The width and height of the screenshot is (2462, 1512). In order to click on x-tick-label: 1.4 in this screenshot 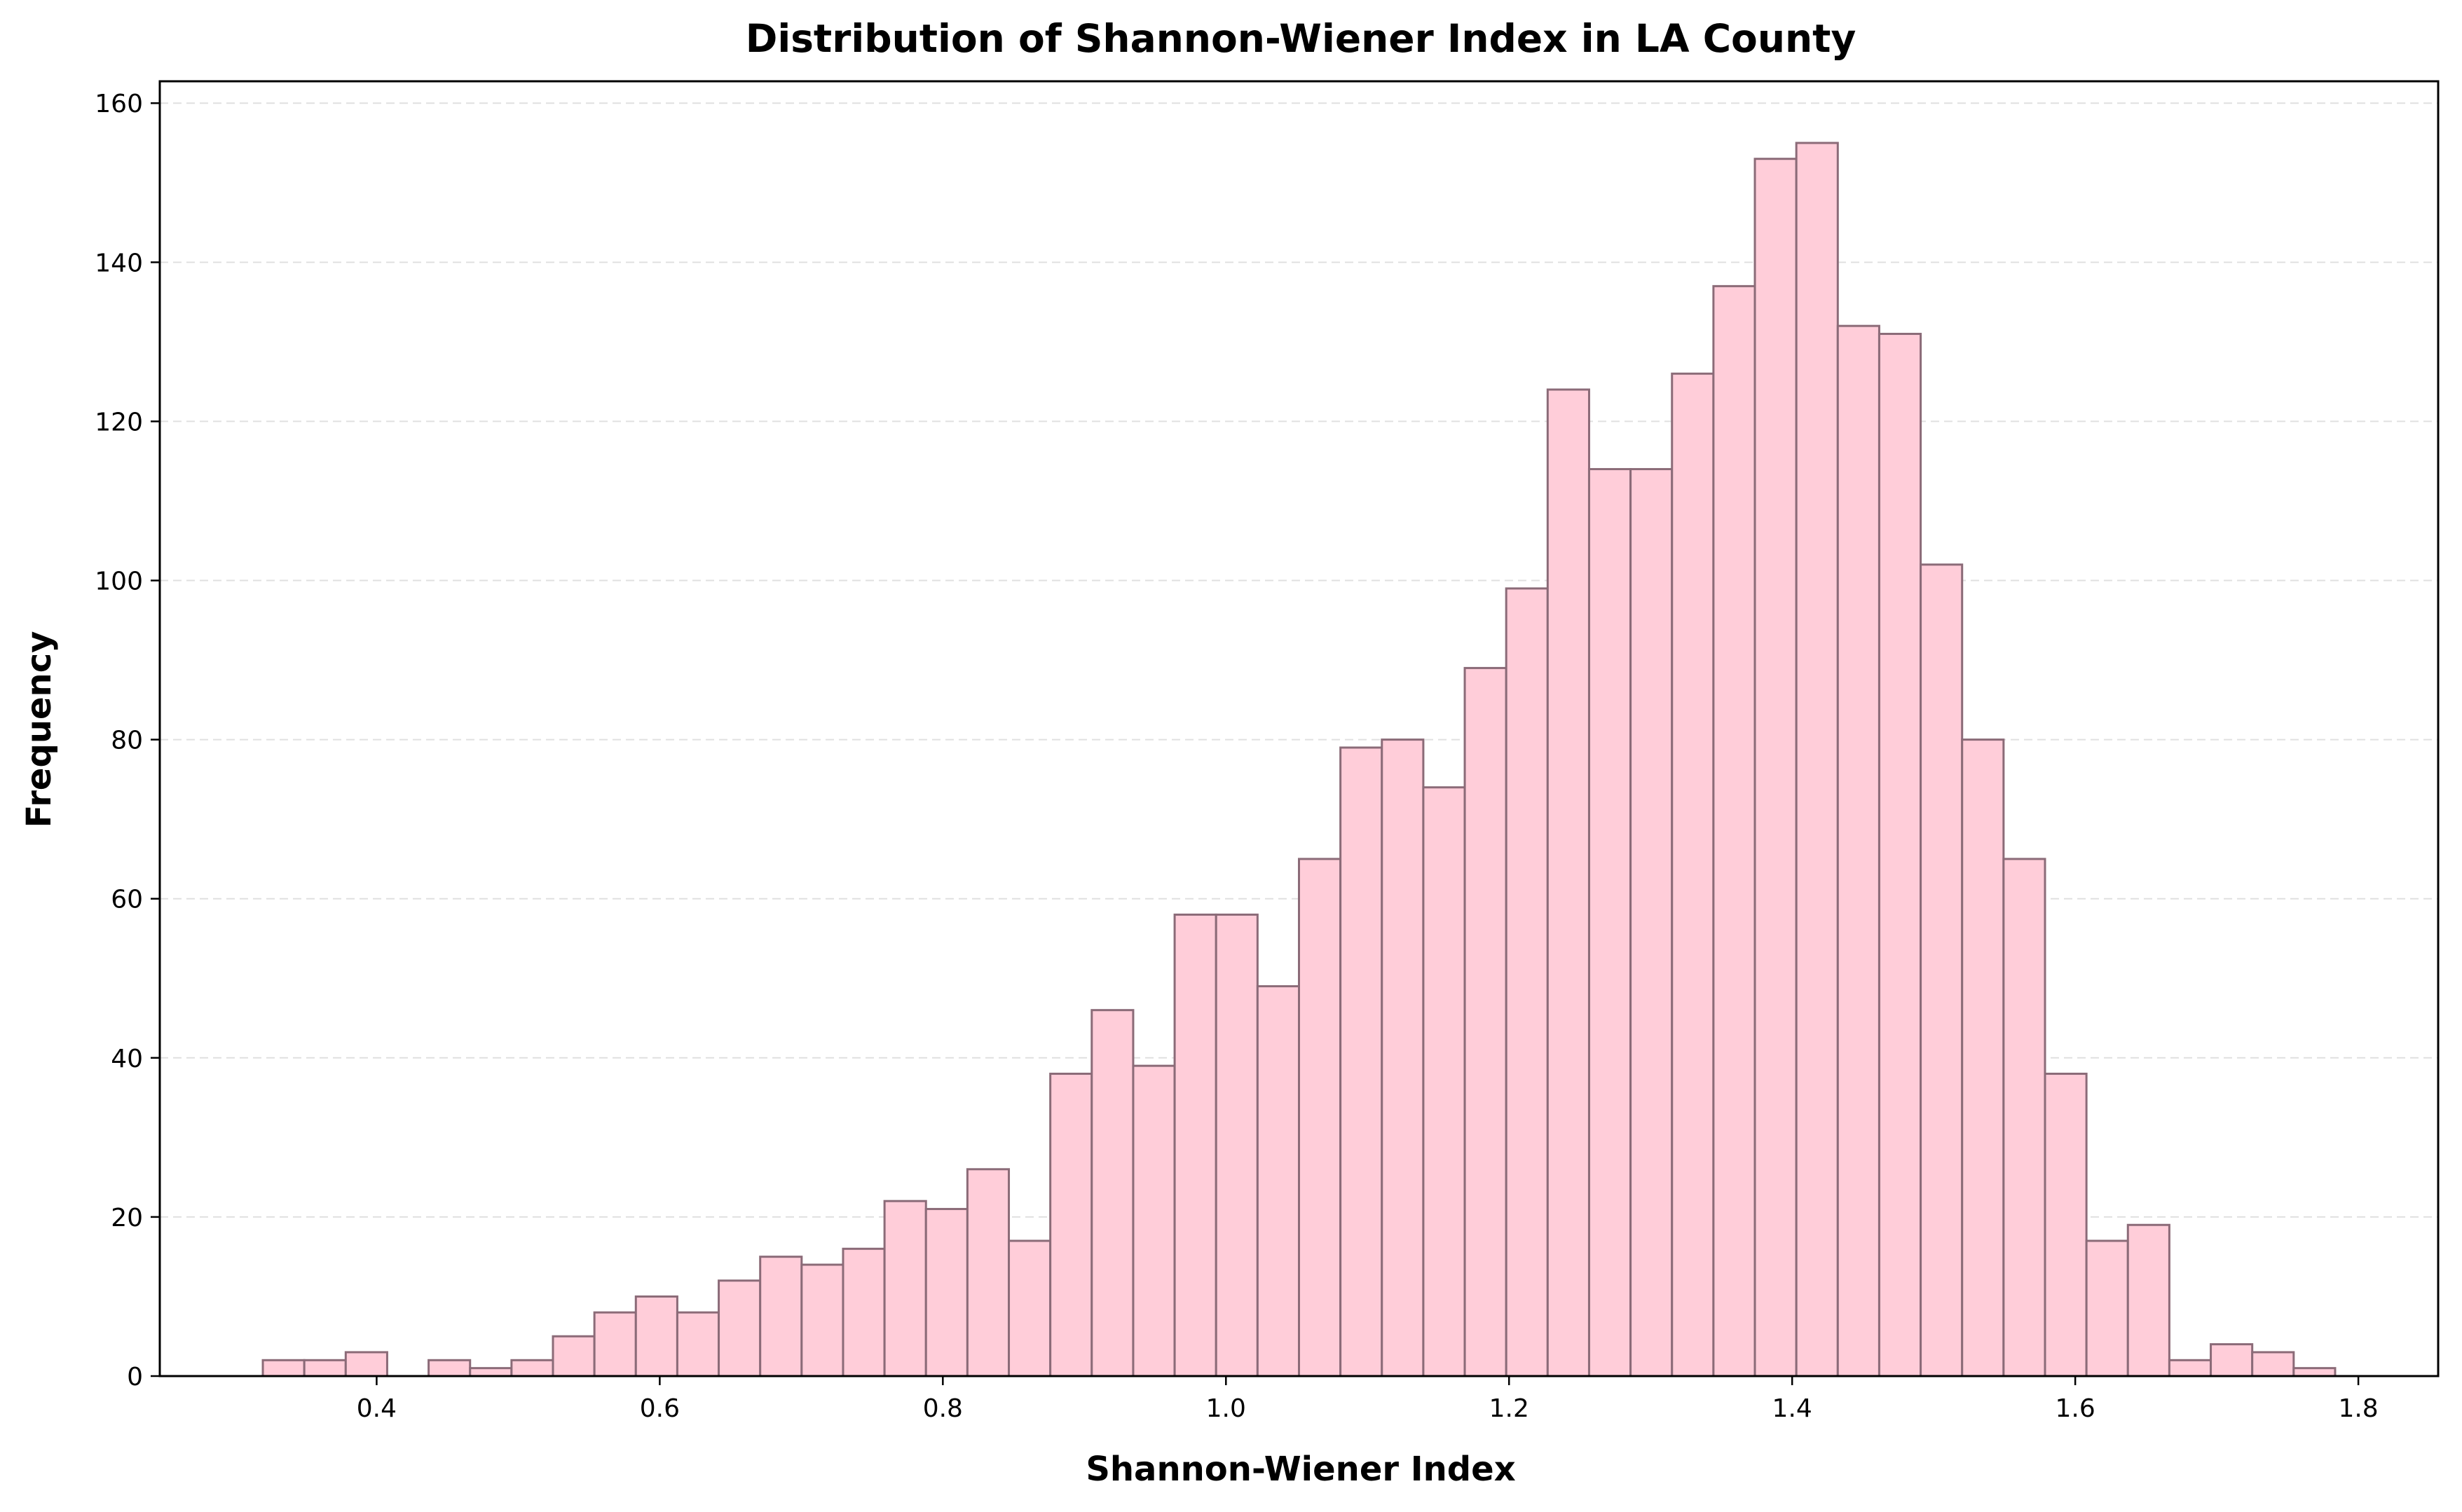, I will do `click(1792, 1408)`.